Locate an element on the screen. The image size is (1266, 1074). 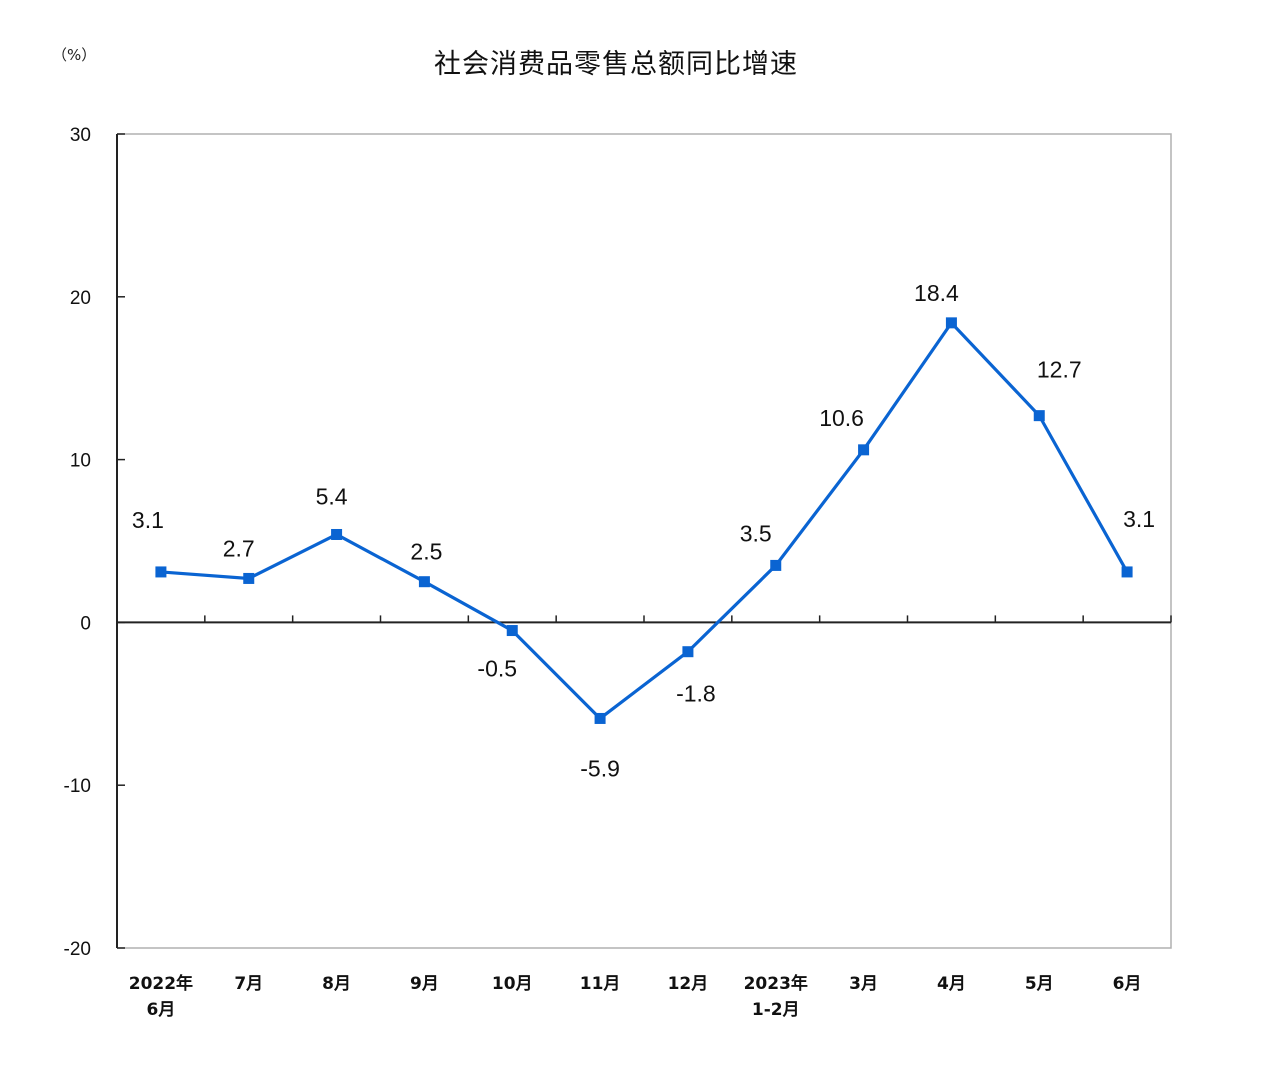
data-label: -0.5 is located at coordinates (497, 669).